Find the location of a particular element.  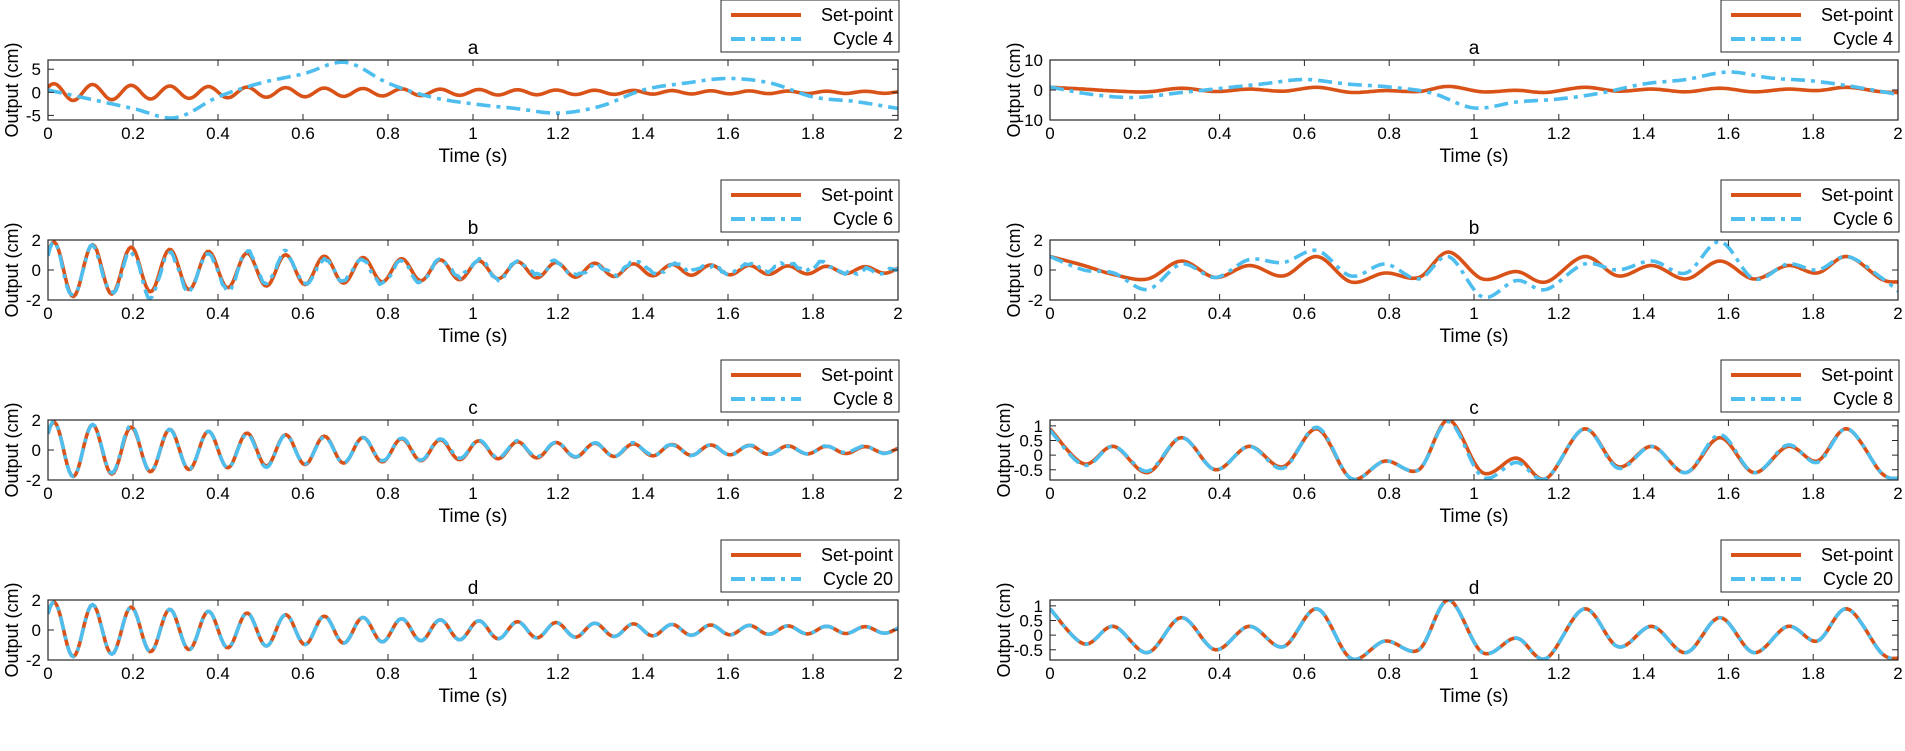

legend-entry-label: Cycle 6 is located at coordinates (1863, 219).